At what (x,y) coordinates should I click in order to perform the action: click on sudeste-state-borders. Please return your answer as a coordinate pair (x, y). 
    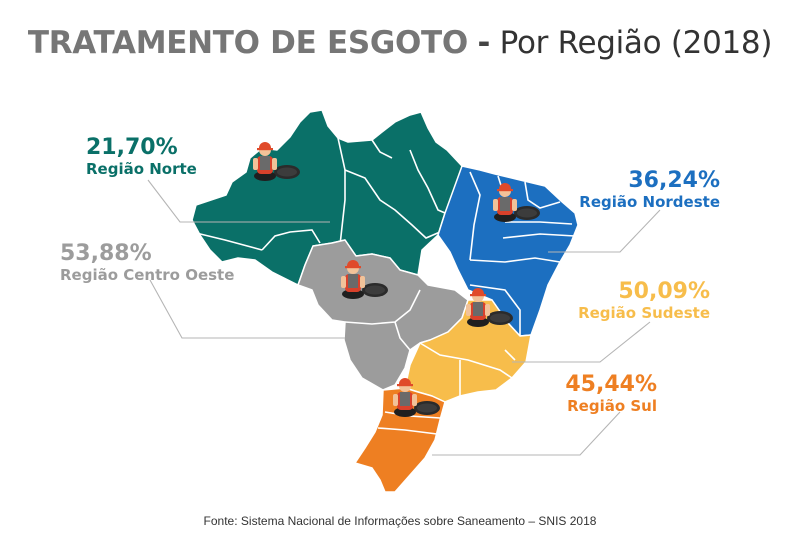
    Looking at the image, I should click on (467, 369).